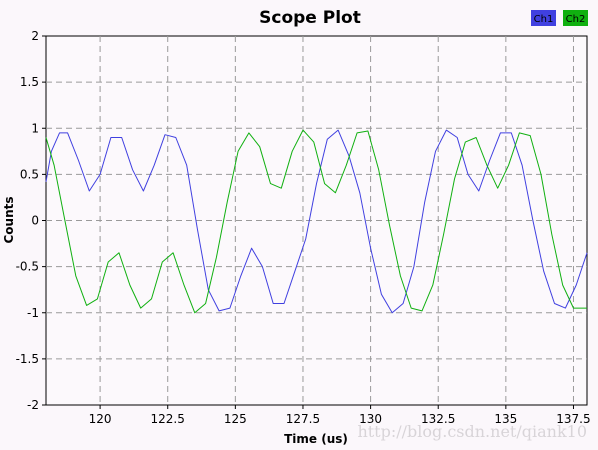  Describe the element at coordinates (35, 221) in the screenshot. I see `y-tick-label: 0` at that location.